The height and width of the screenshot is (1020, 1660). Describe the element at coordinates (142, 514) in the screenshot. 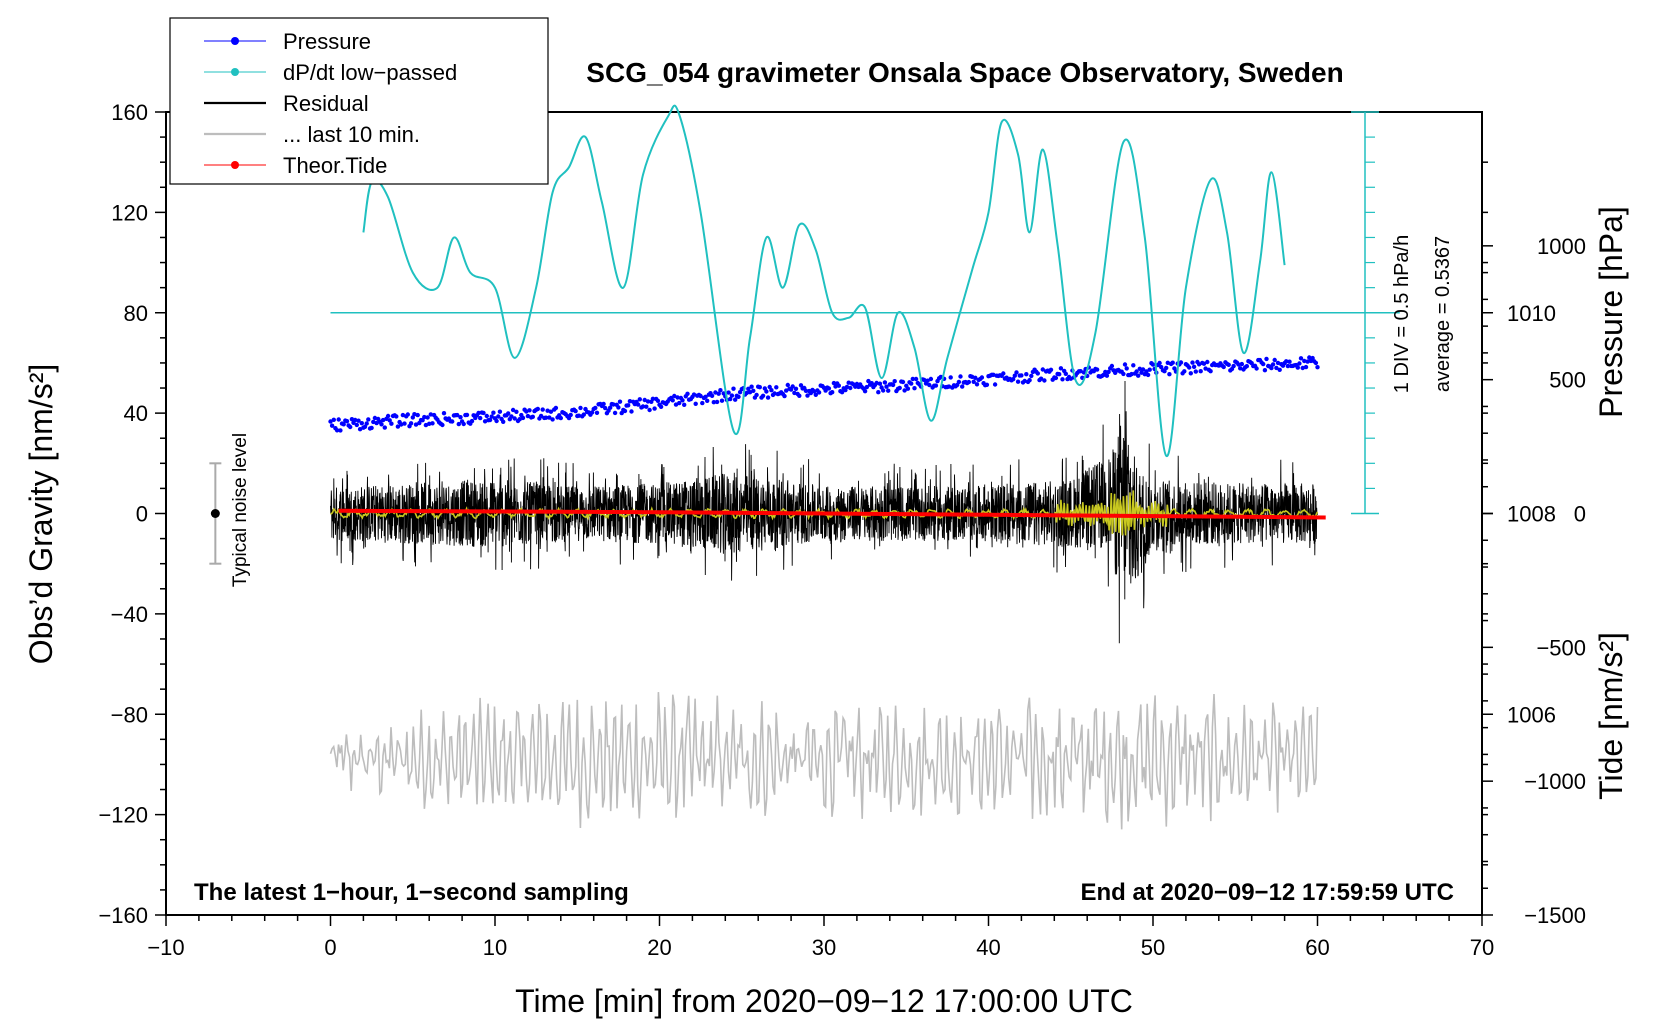

I see `y-tick-label: 0` at that location.